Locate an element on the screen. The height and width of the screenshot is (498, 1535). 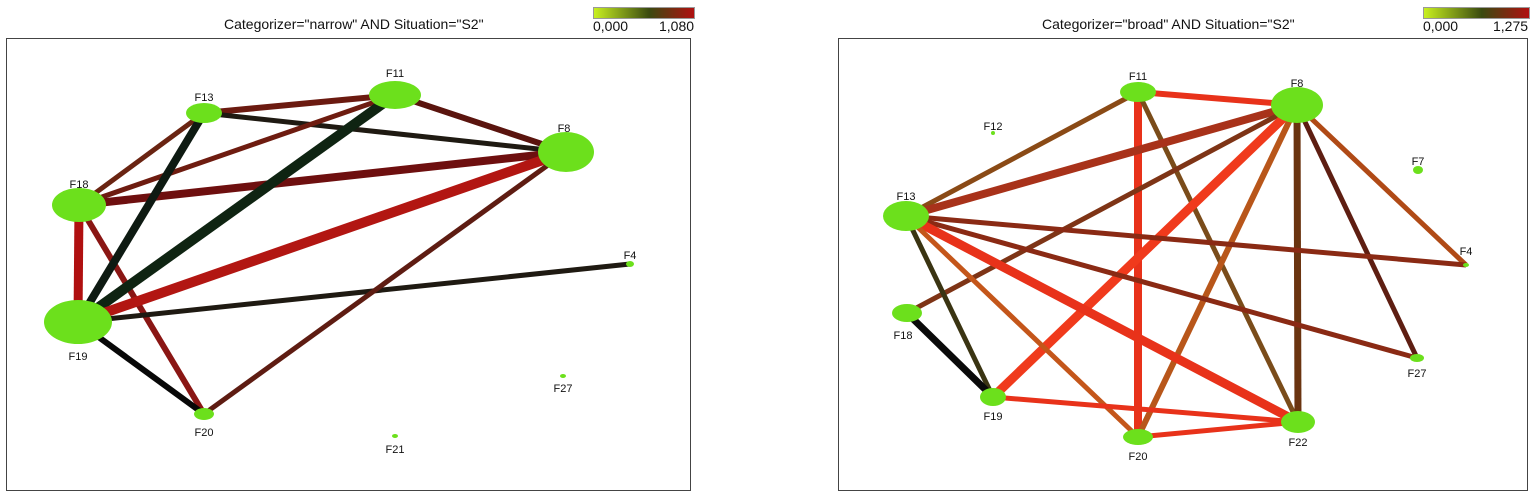
edge-f13-f11 is located at coordinates (299, 104).